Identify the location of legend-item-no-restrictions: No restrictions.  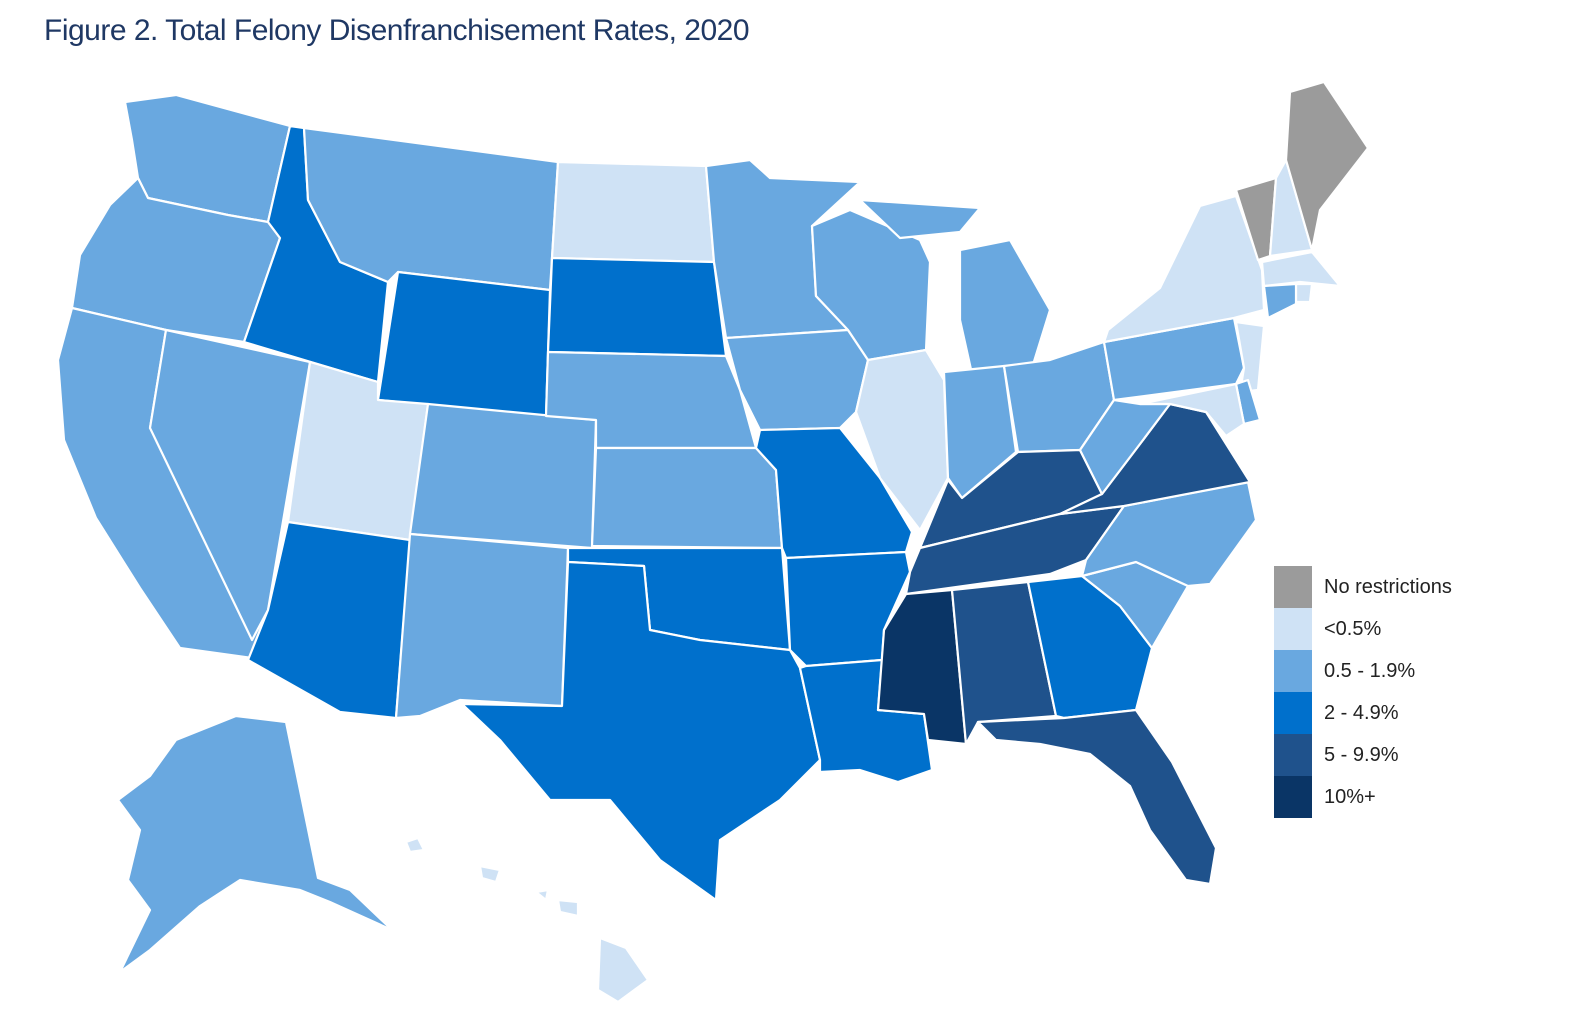
(1363, 587).